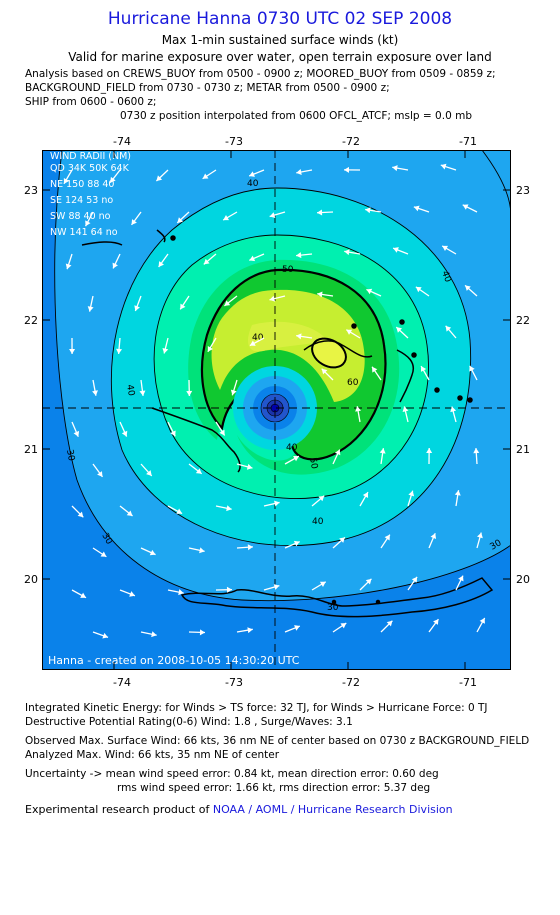 This screenshot has height=915, width=560. What do you see at coordinates (280, 40) in the screenshot?
I see `subtitle-wind-type: Max 1-min sustained surface winds (kt)` at bounding box center [280, 40].